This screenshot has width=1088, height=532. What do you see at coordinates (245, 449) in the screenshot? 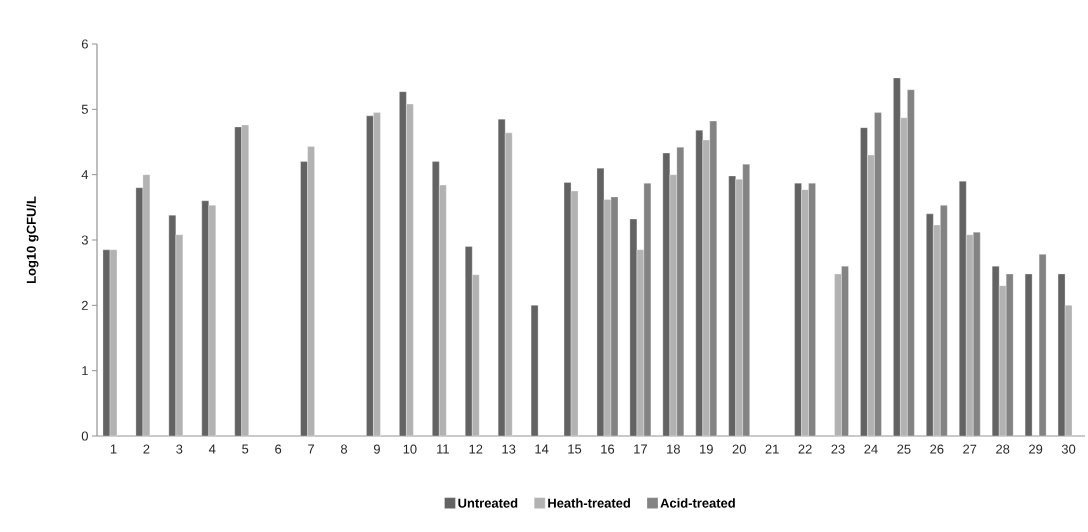
I see `x-tick-label: 5` at bounding box center [245, 449].